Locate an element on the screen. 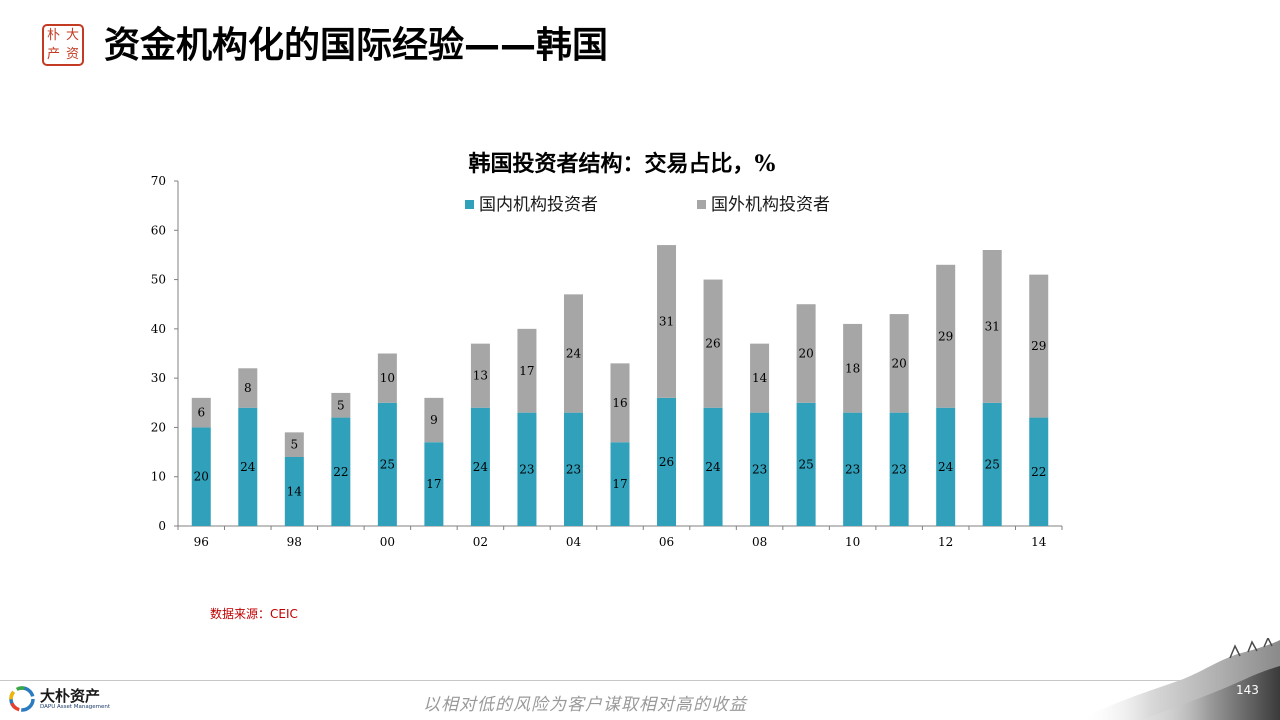 Image resolution: width=1280 pixels, height=720 pixels. y-tick-label: 40 is located at coordinates (158, 329).